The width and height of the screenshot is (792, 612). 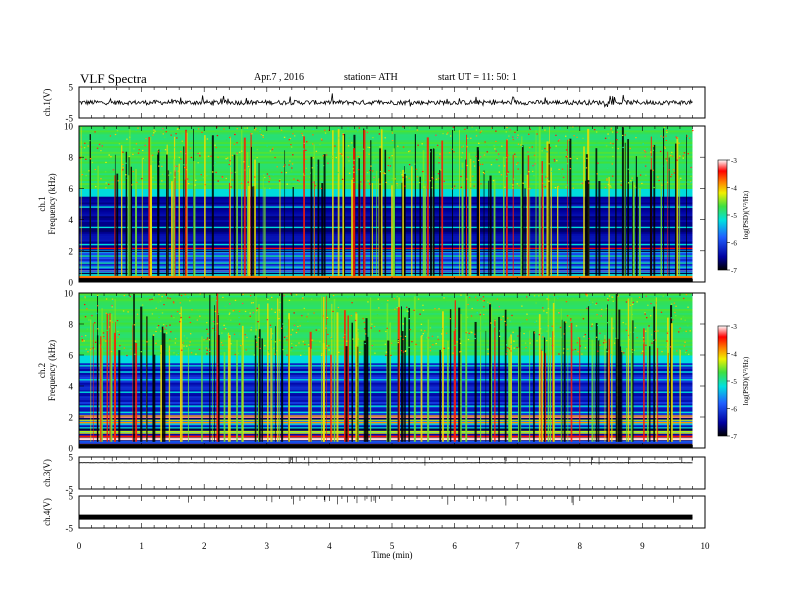 What do you see at coordinates (70, 119) in the screenshot?
I see `y-tick-label: -5` at bounding box center [70, 119].